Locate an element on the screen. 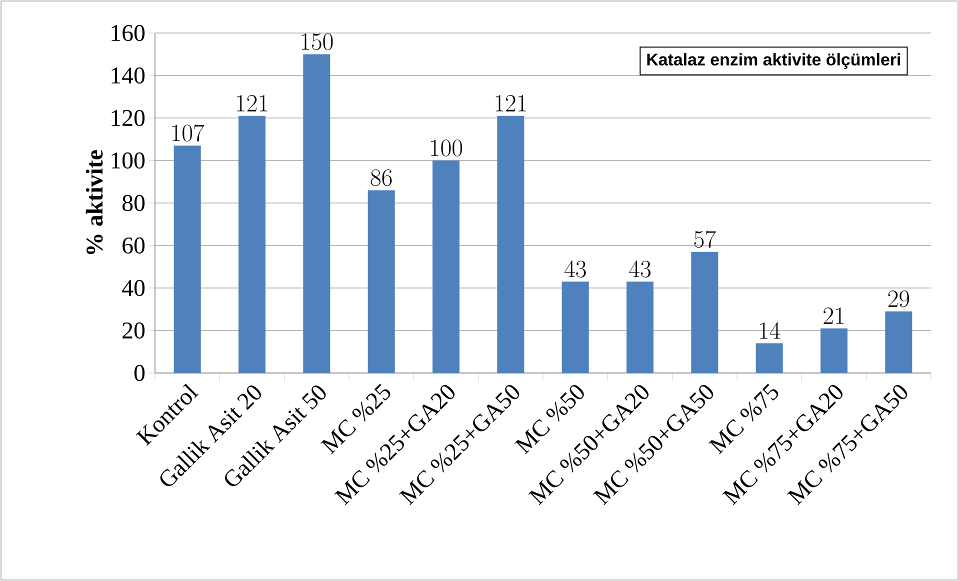  text: Katalaz enzim aktivite ölçümleri is located at coordinates (773, 61).